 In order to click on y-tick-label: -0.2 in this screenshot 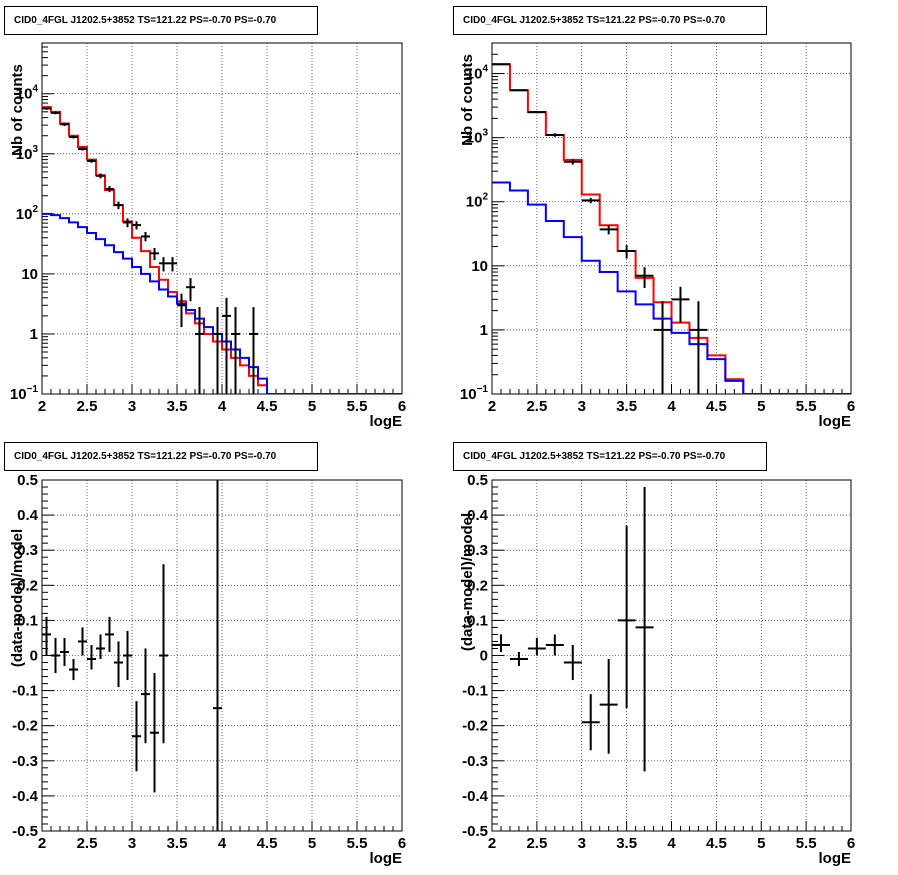, I will do `click(475, 726)`.